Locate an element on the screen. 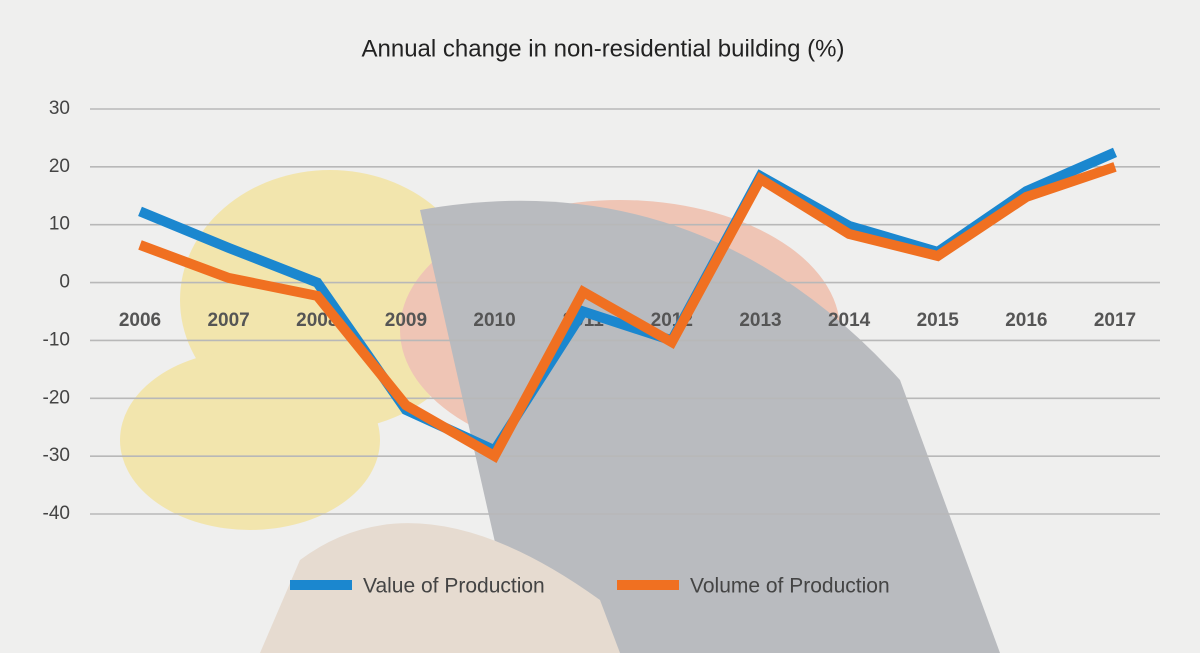 The image size is (1200, 653). x-tick-label: 2014 is located at coordinates (849, 320).